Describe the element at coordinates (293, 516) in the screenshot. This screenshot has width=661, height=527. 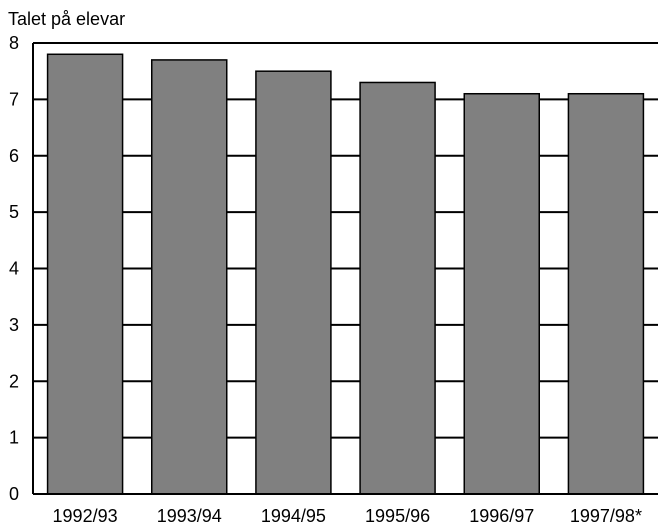
I see `x-tick-label: 1994/95` at that location.